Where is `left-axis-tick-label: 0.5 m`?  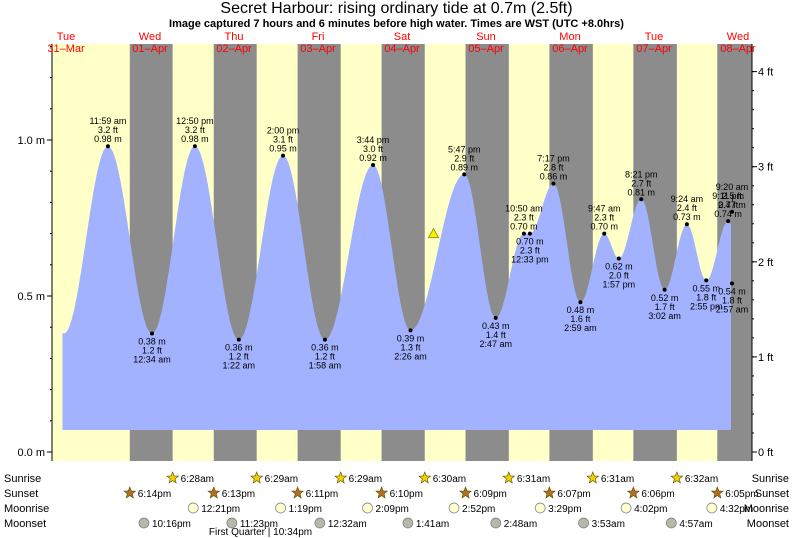 left-axis-tick-label: 0.5 m is located at coordinates (31, 297).